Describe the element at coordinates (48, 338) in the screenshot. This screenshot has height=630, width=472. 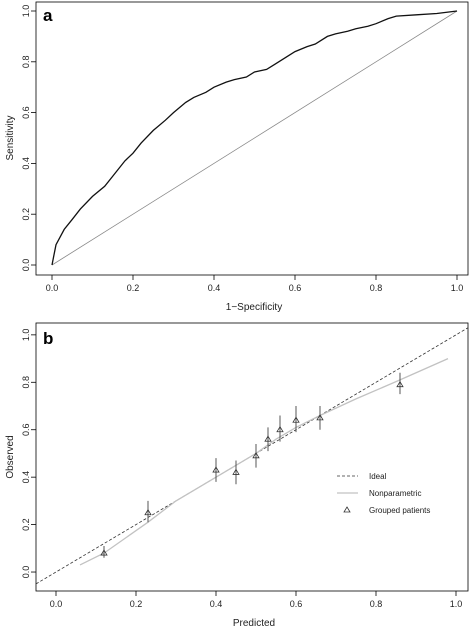
I see `panel-b-label: b` at that location.